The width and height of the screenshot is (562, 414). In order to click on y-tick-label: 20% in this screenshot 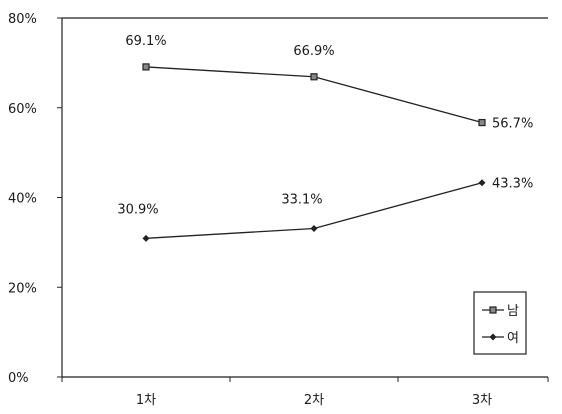, I will do `click(22, 288)`.